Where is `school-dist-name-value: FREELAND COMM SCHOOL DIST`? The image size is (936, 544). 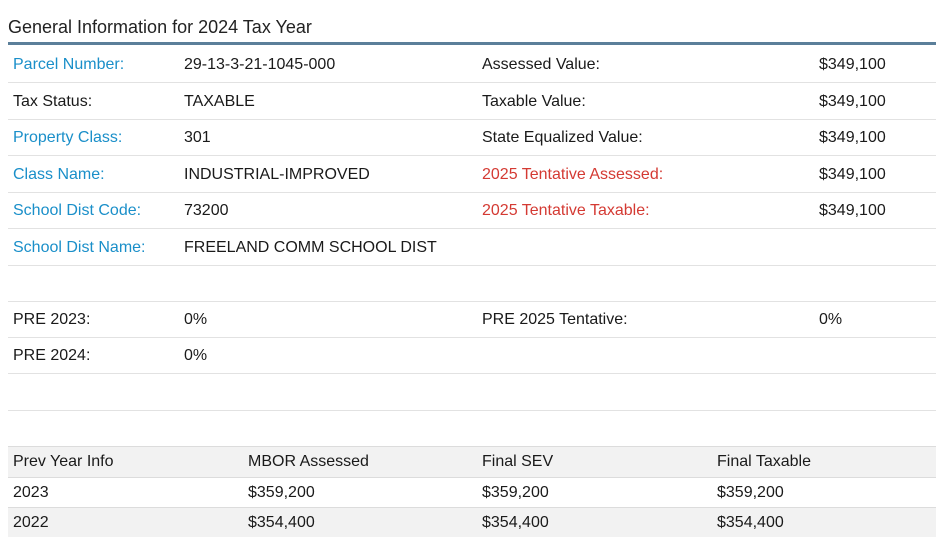 school-dist-name-value: FREELAND COMM SCHOOL DIST is located at coordinates (310, 247).